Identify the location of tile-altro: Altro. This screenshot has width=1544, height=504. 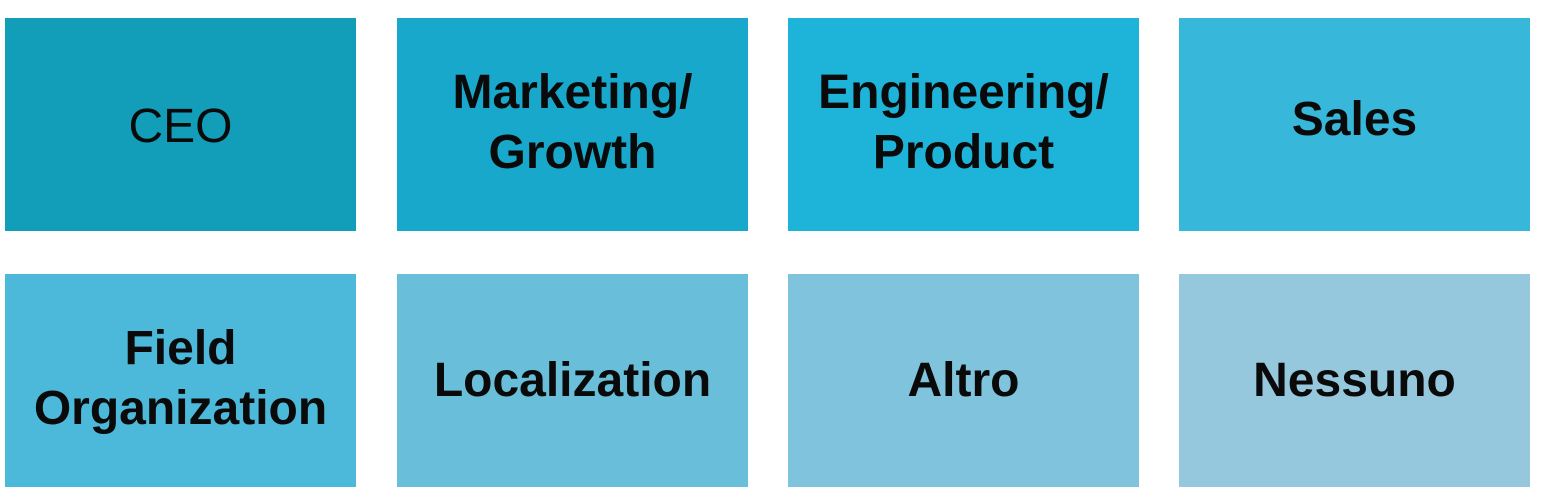
(963, 380).